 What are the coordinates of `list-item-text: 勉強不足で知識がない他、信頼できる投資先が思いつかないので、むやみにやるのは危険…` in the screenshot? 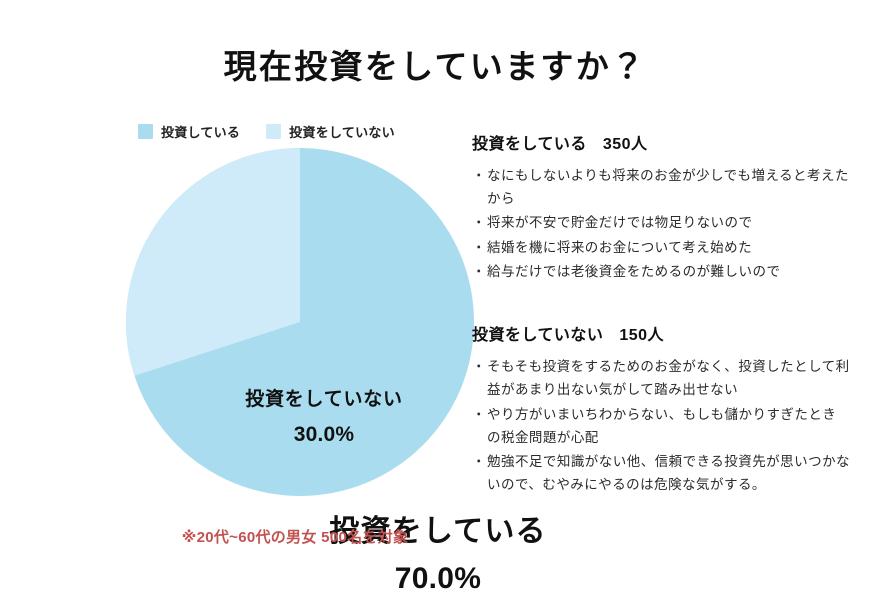 It's located at (669, 473).